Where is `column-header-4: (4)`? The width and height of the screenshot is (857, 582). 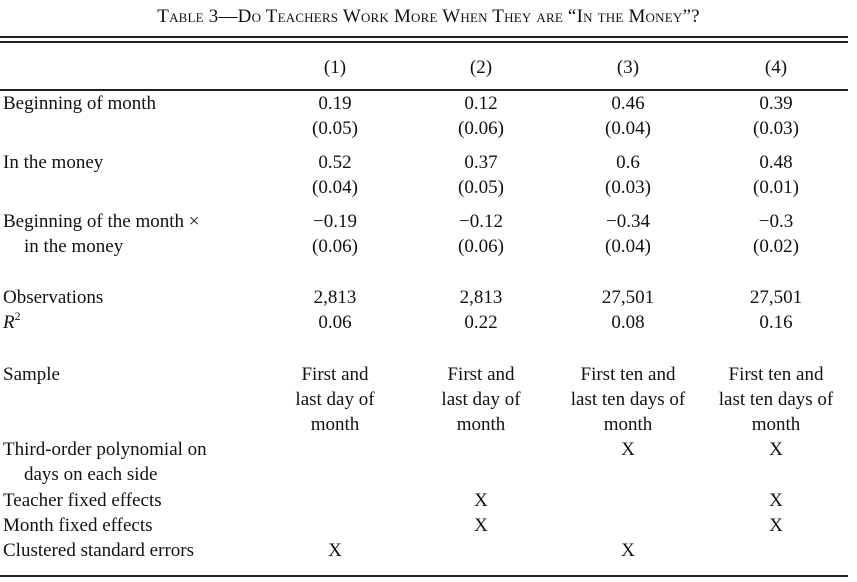
column-header-4: (4) is located at coordinates (776, 67).